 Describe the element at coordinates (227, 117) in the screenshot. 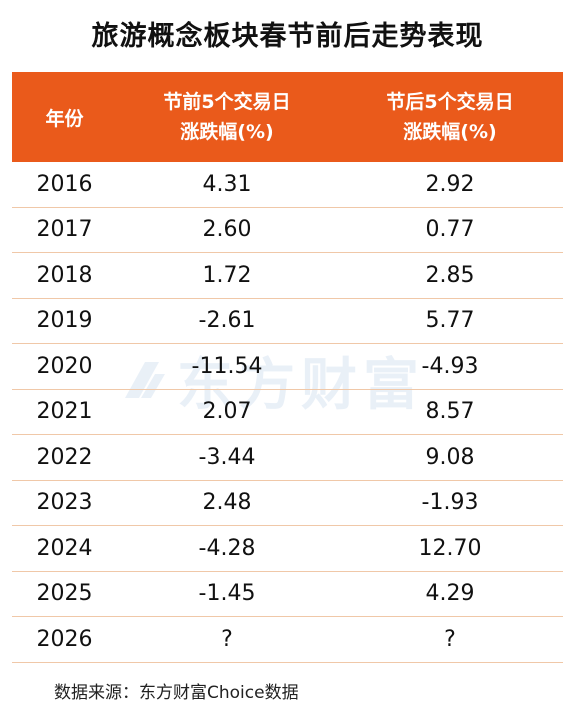

I see `header-pre-holiday: 节前5个交易日 涨跌幅(%)` at that location.